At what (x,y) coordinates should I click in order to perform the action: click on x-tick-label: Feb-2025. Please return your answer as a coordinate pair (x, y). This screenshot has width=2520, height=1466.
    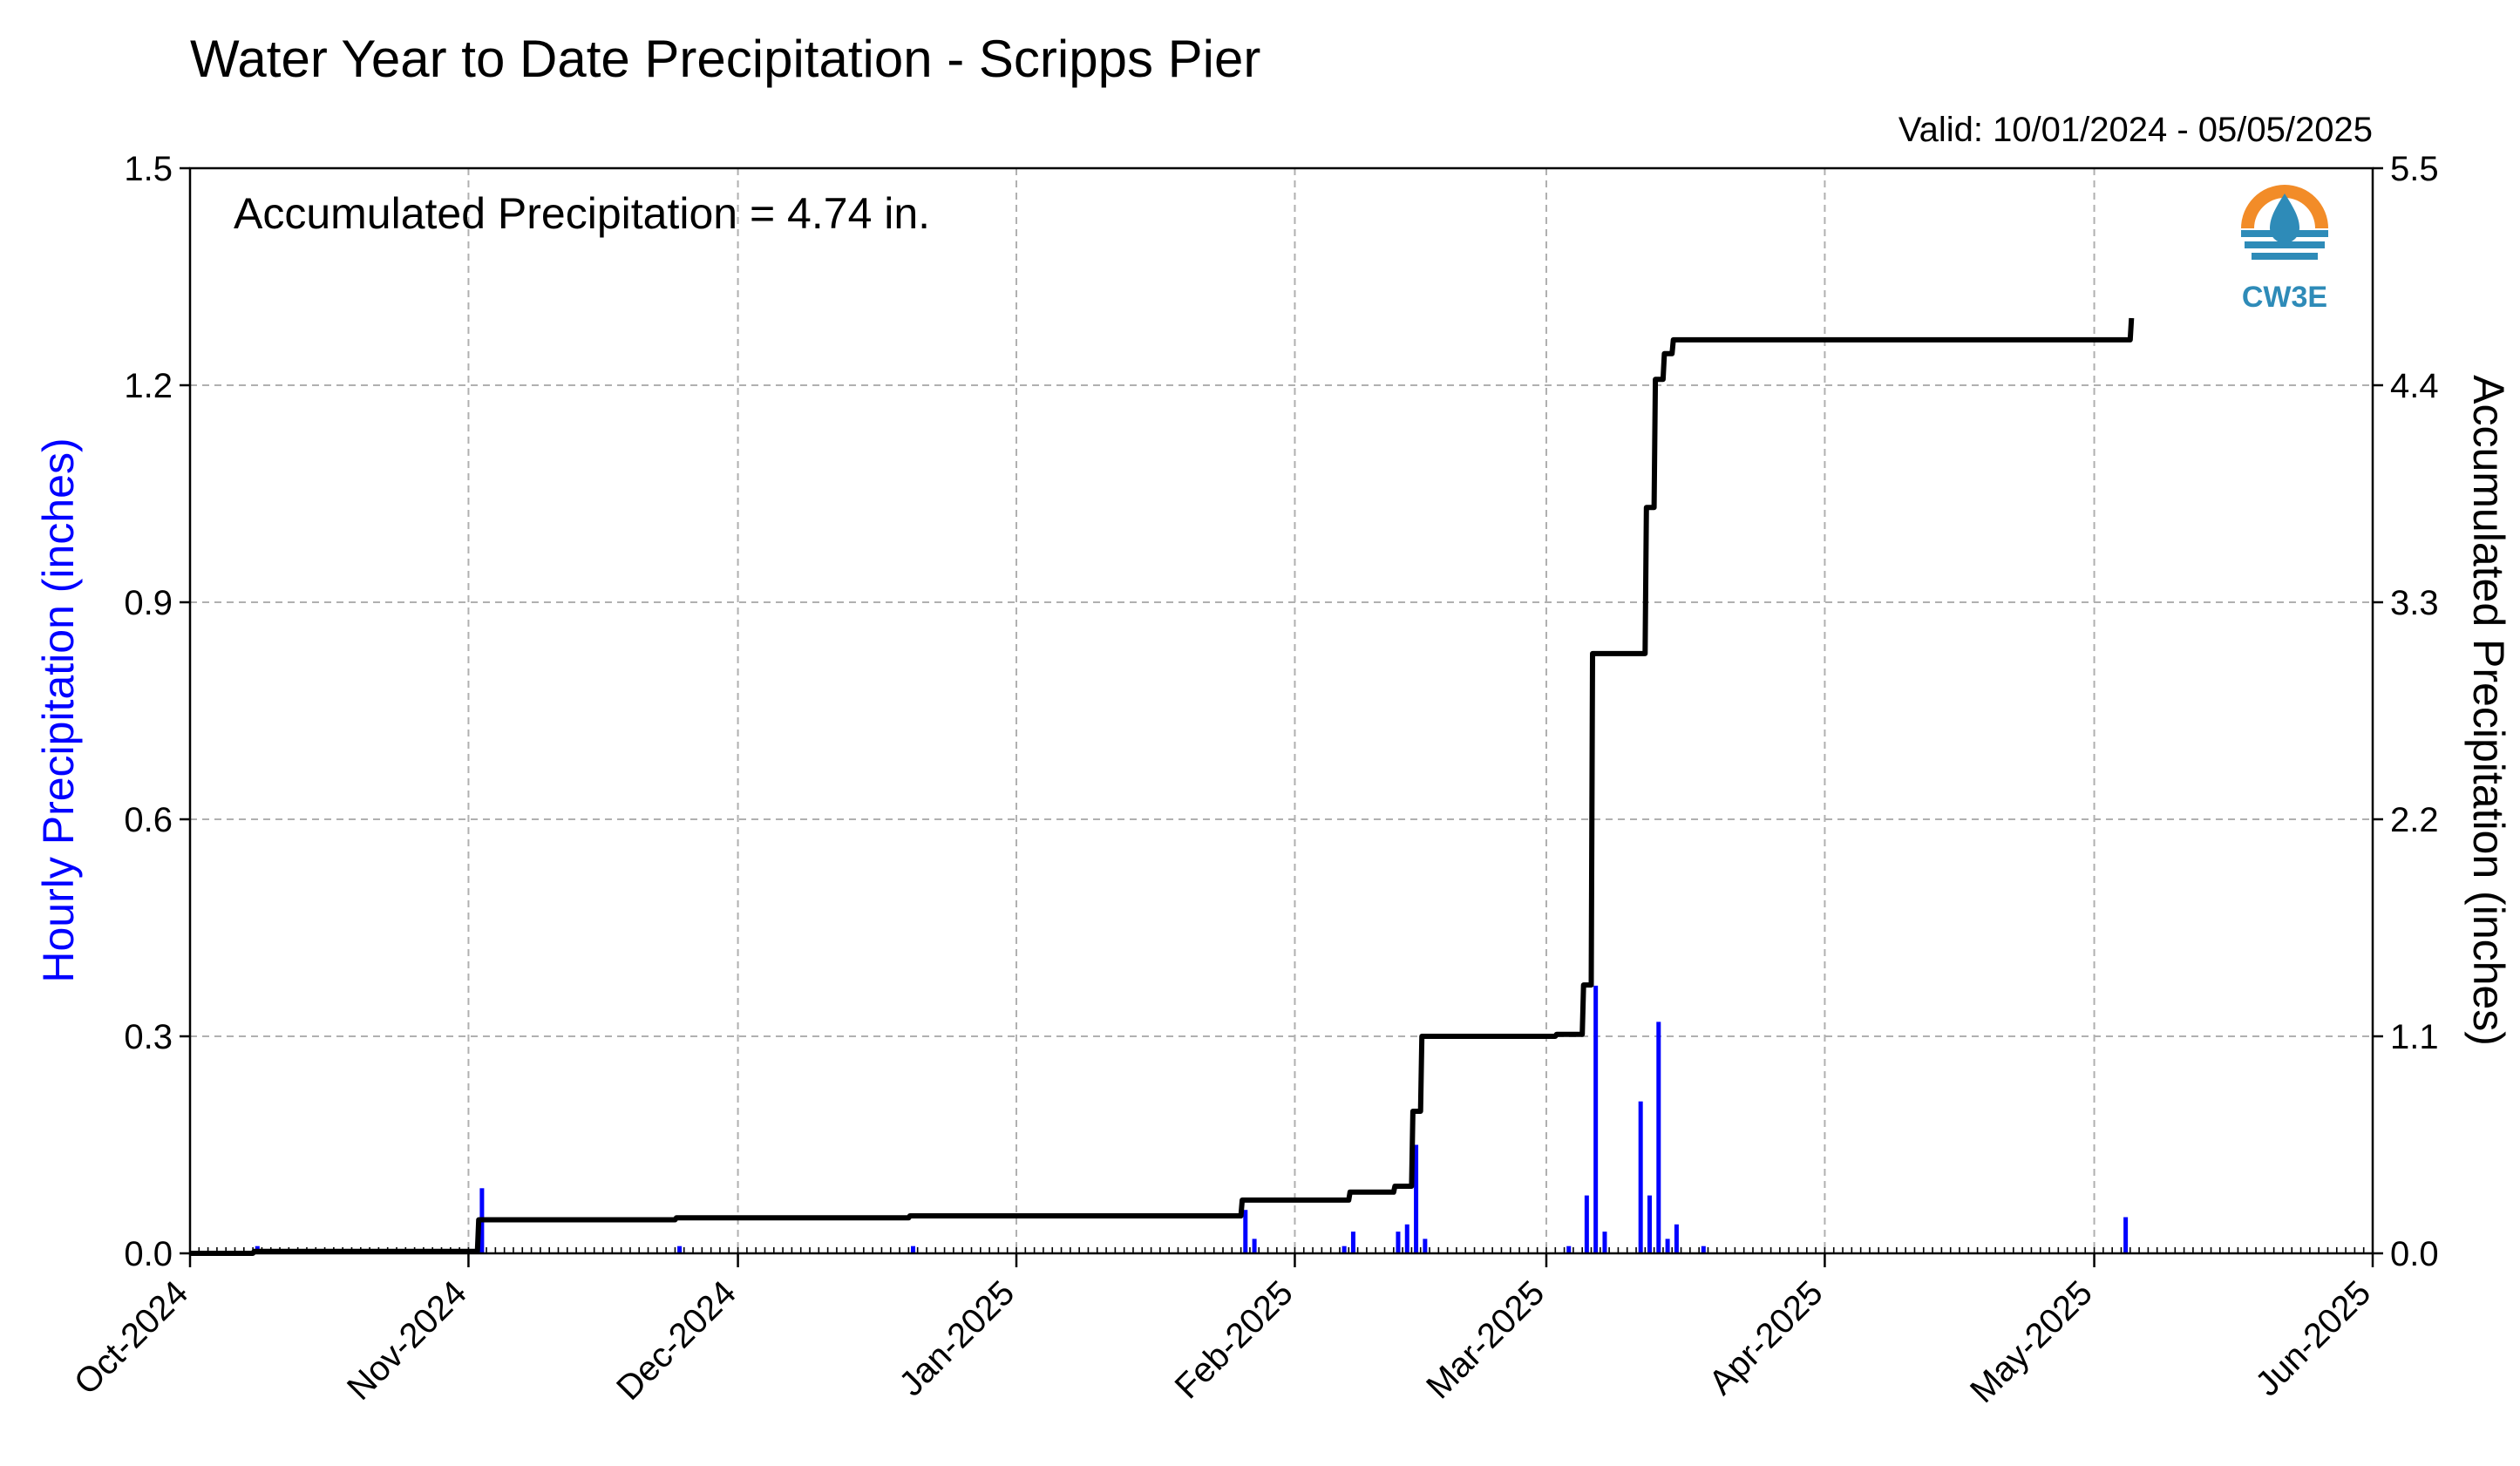
    Looking at the image, I should click on (1234, 1339).